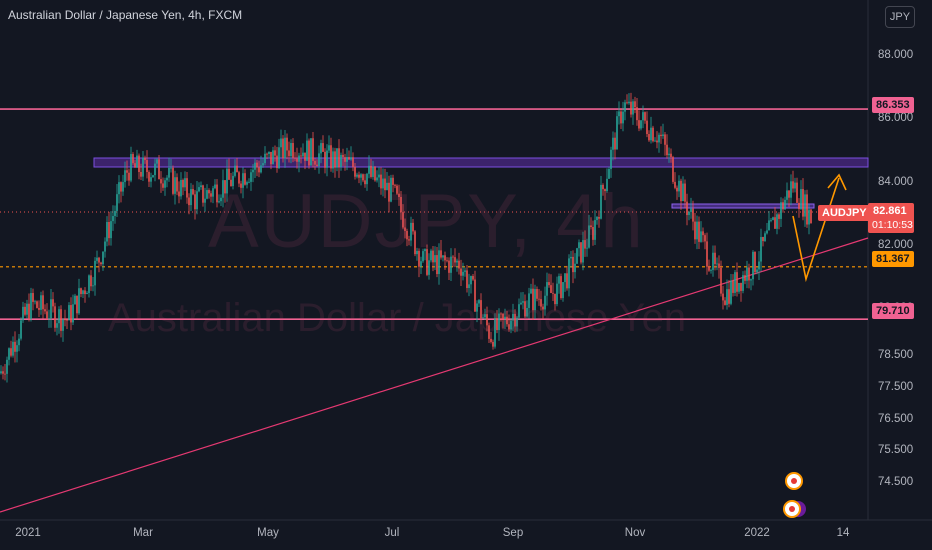 Image resolution: width=932 pixels, height=550 pixels. What do you see at coordinates (794, 481) in the screenshot?
I see `event-icon-upper` at bounding box center [794, 481].